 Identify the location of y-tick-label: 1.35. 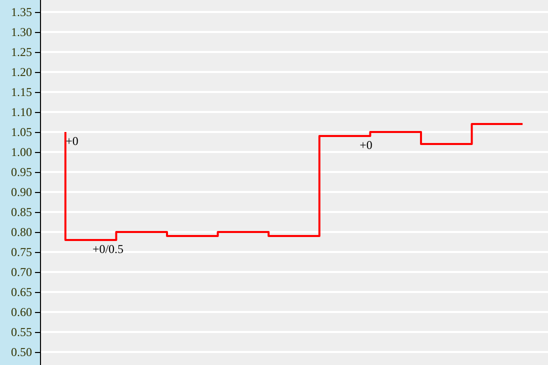
(21, 12).